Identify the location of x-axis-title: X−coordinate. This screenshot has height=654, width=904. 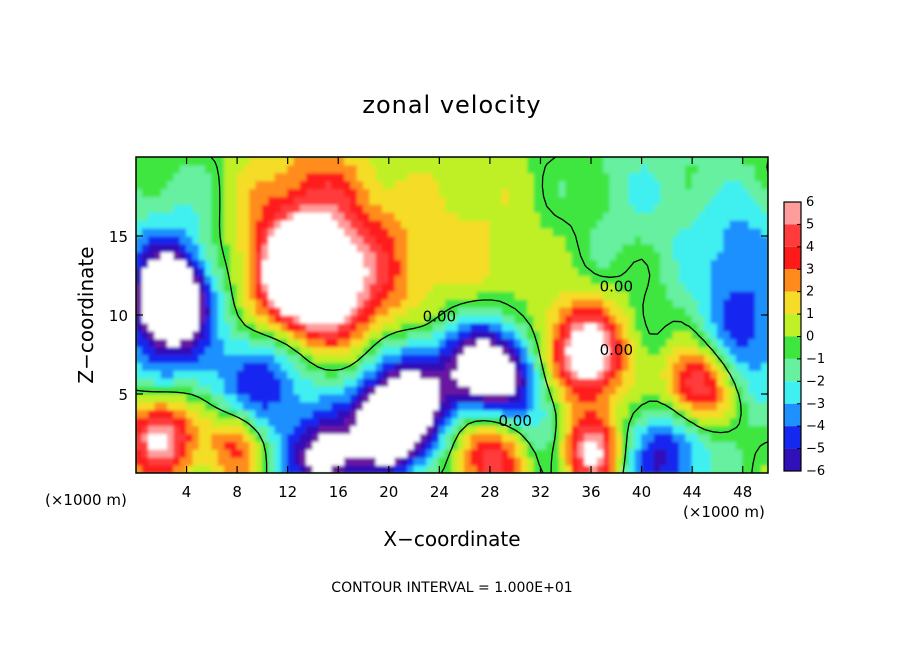
(451, 539).